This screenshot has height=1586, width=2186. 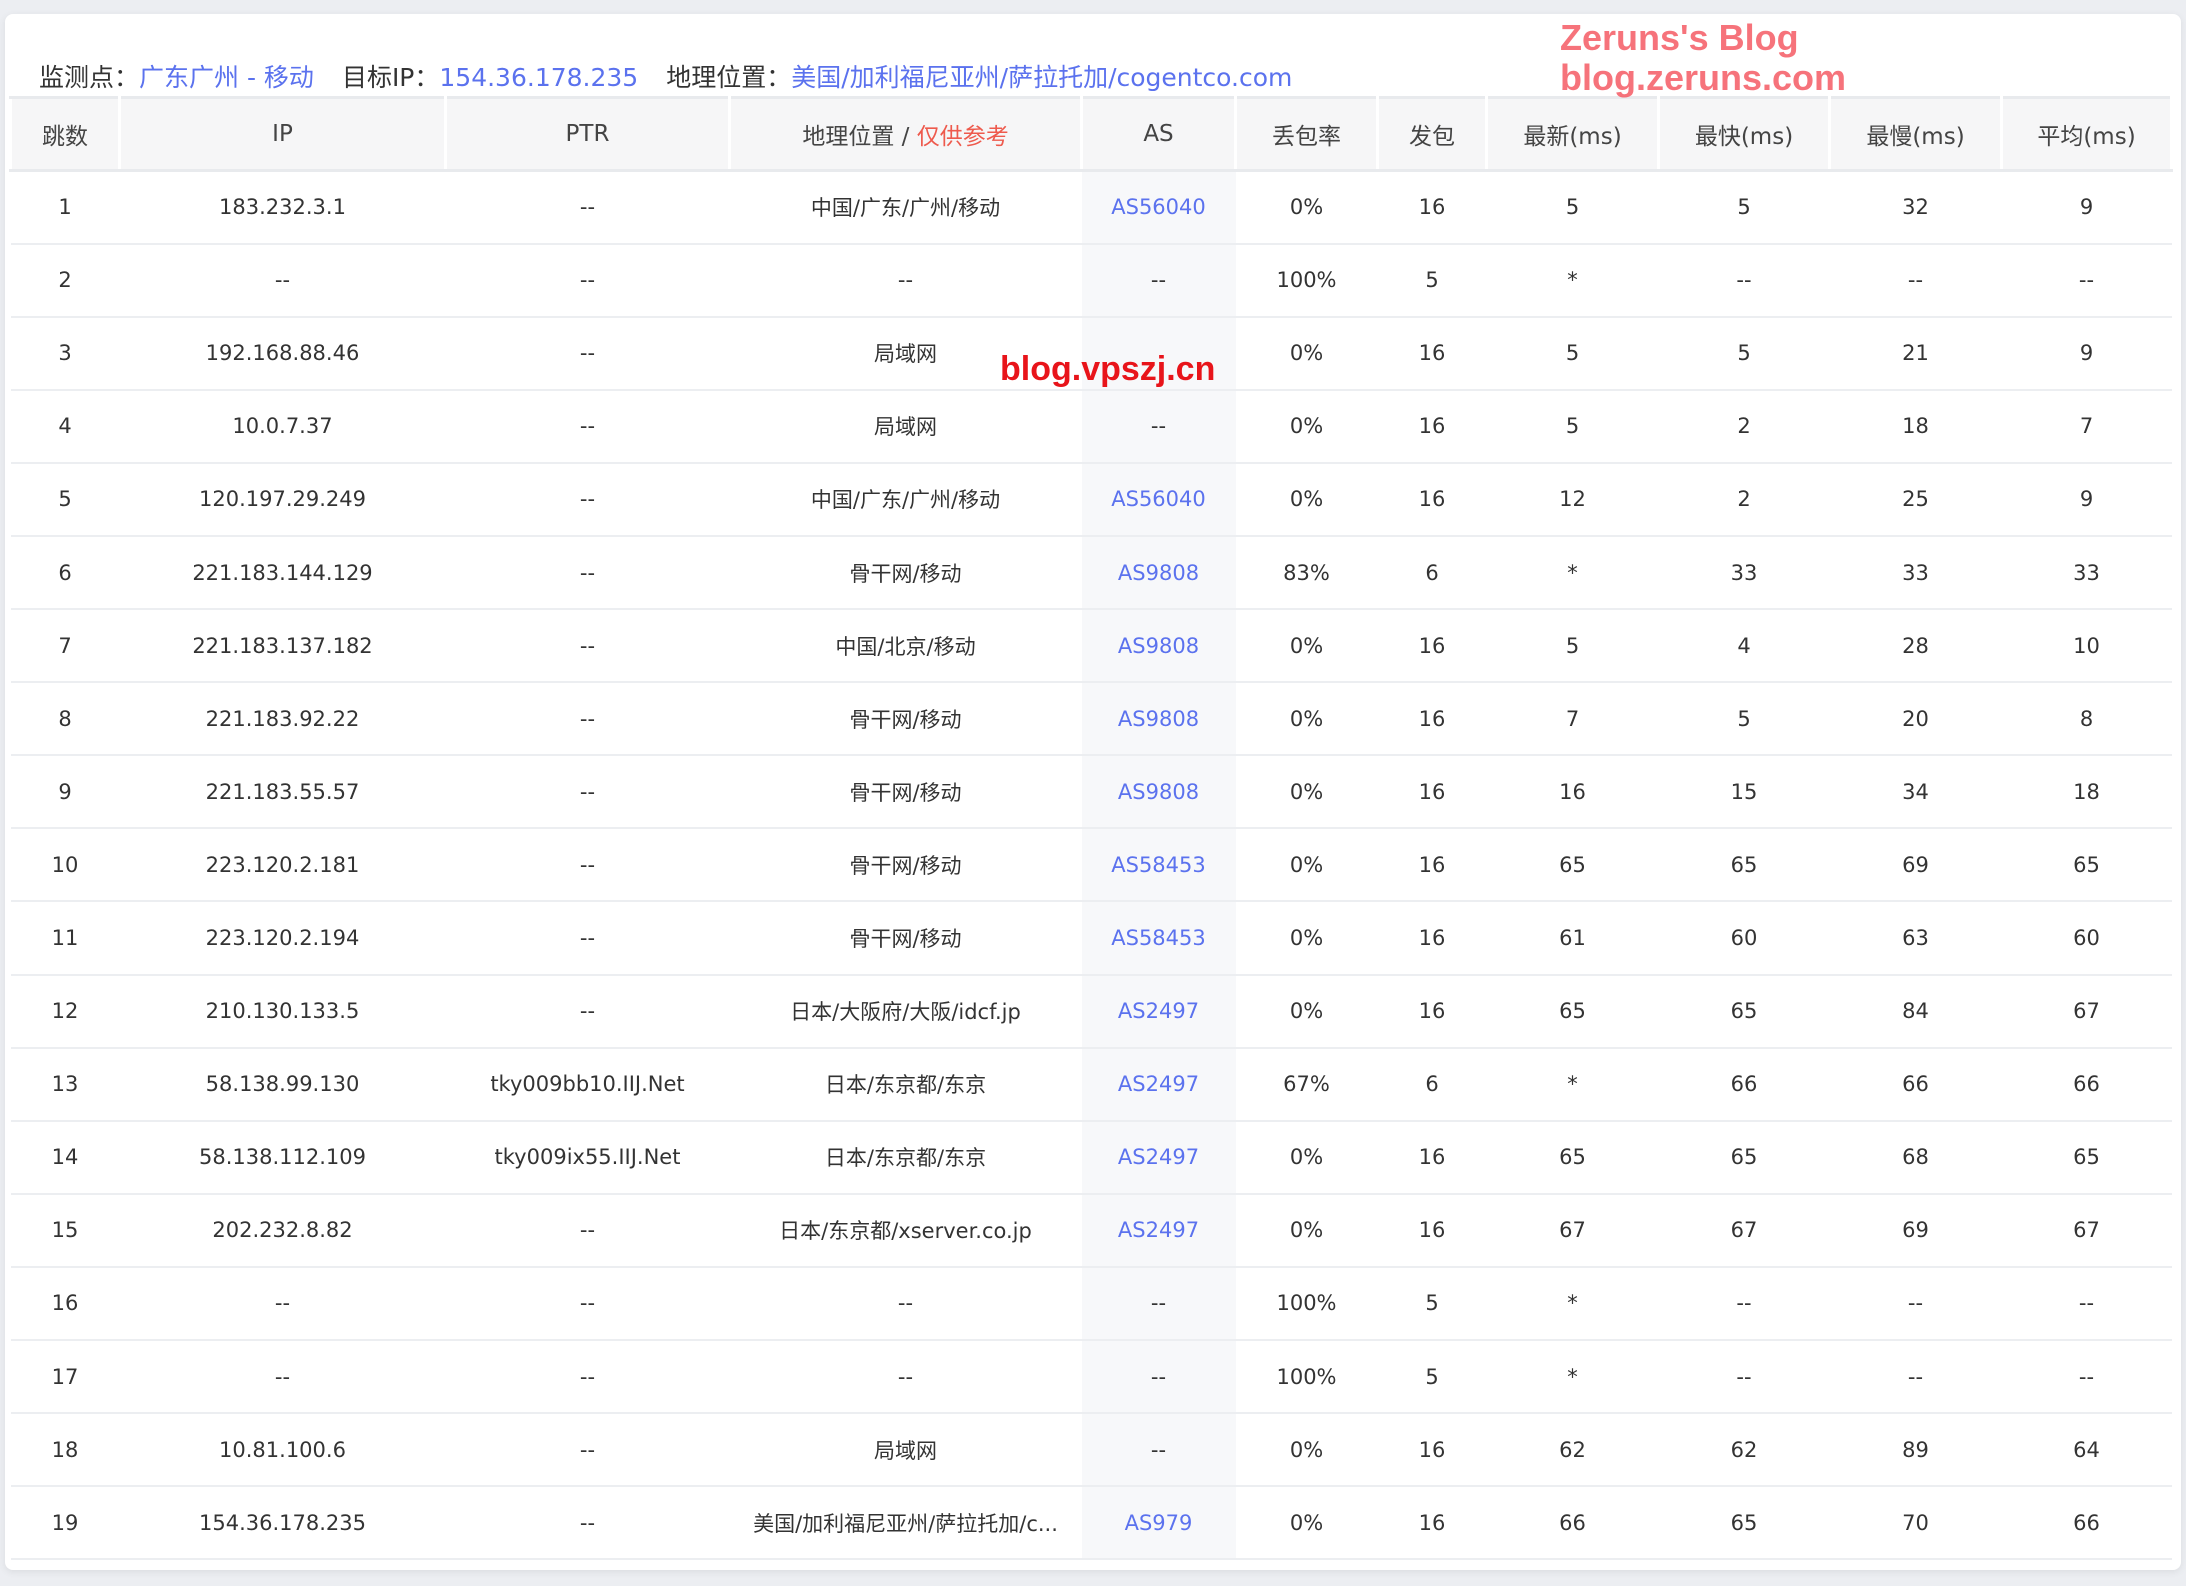 What do you see at coordinates (1572, 1450) in the screenshot?
I see `cell-last: 62` at bounding box center [1572, 1450].